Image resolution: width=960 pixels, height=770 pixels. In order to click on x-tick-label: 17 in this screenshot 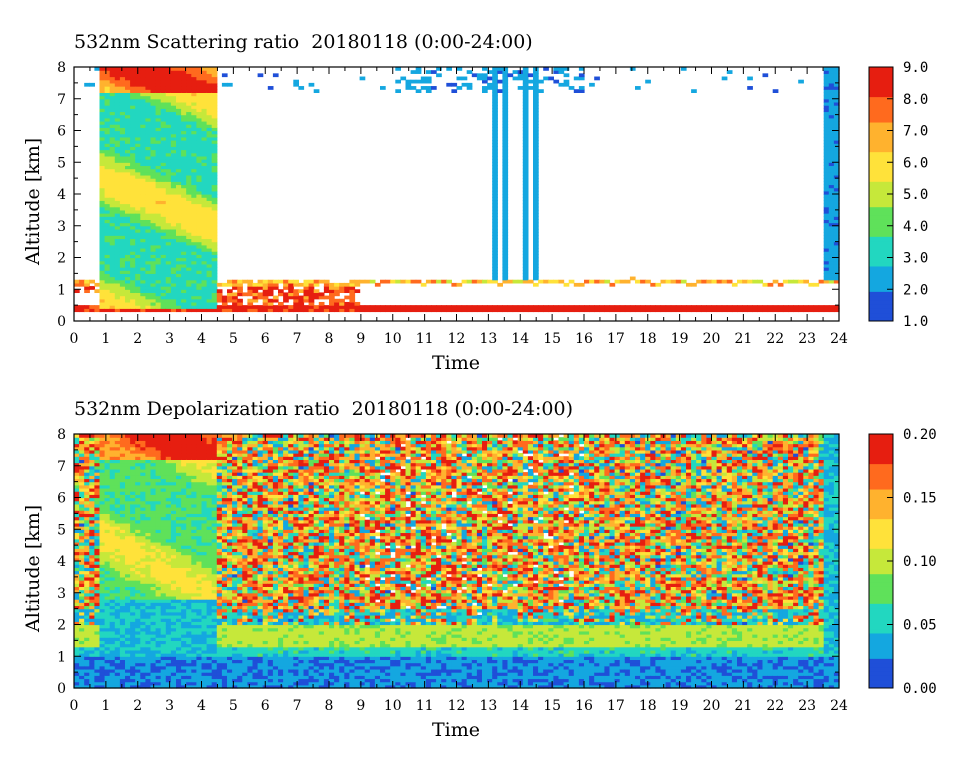, I will do `click(616, 339)`.